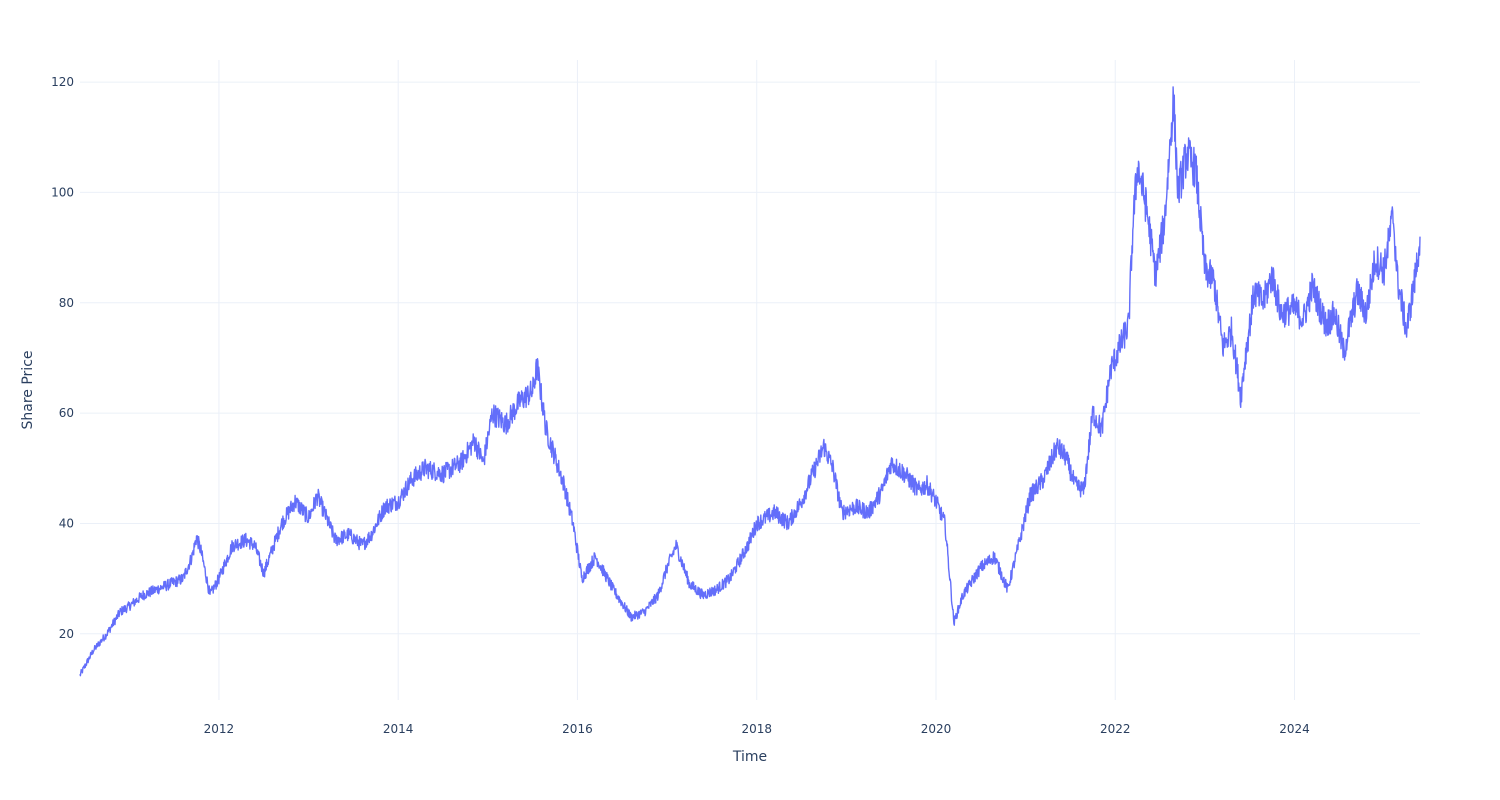  I want to click on y-axis-title: Share Price, so click(28, 389).